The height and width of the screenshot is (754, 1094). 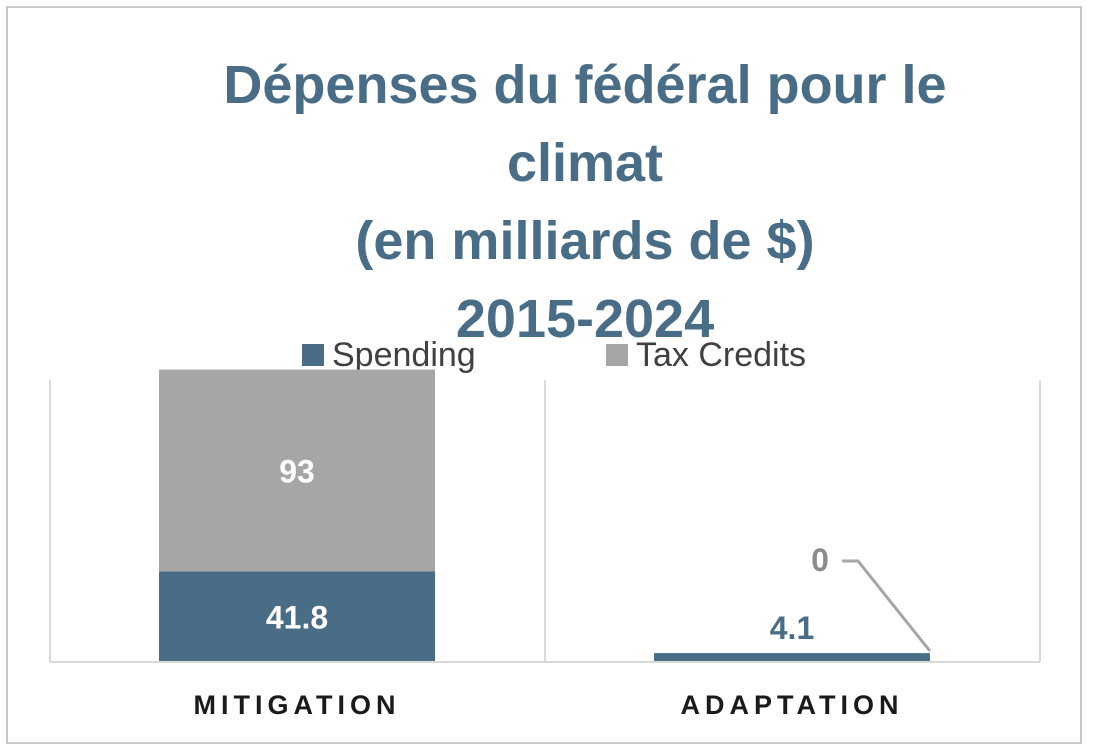 I want to click on bar-adaptation-spending, so click(x=792, y=657).